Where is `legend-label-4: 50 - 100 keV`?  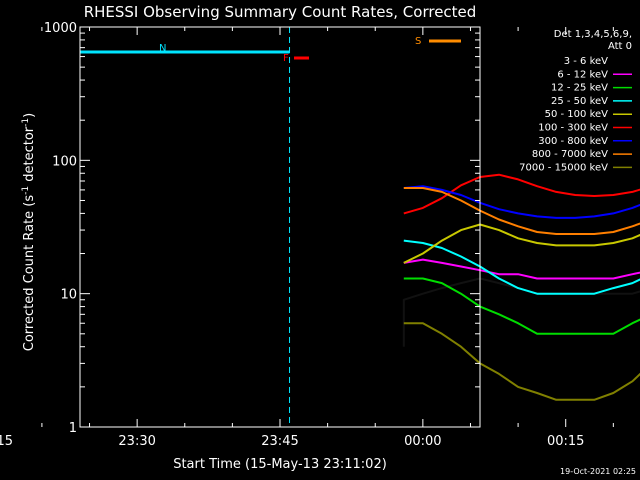
legend-label-4: 50 - 100 keV is located at coordinates (577, 114).